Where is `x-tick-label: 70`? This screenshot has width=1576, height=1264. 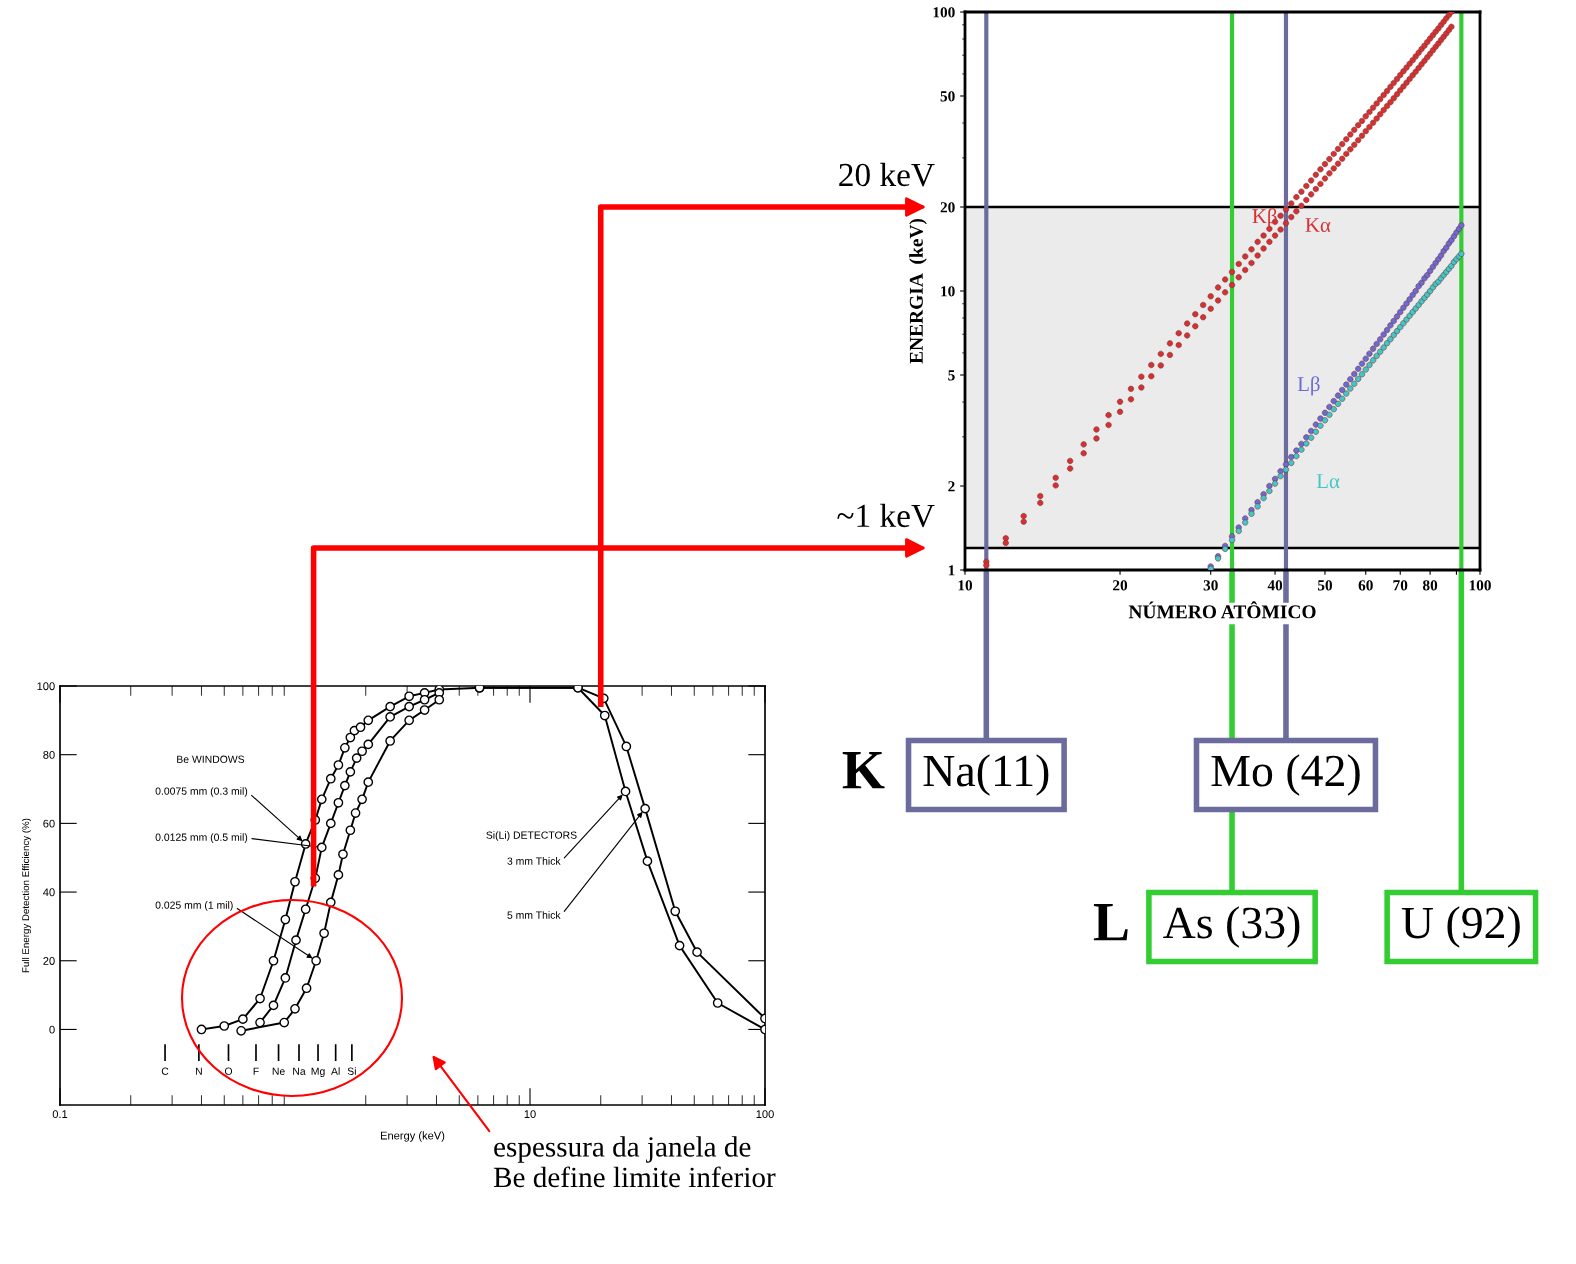 x-tick-label: 70 is located at coordinates (1400, 585).